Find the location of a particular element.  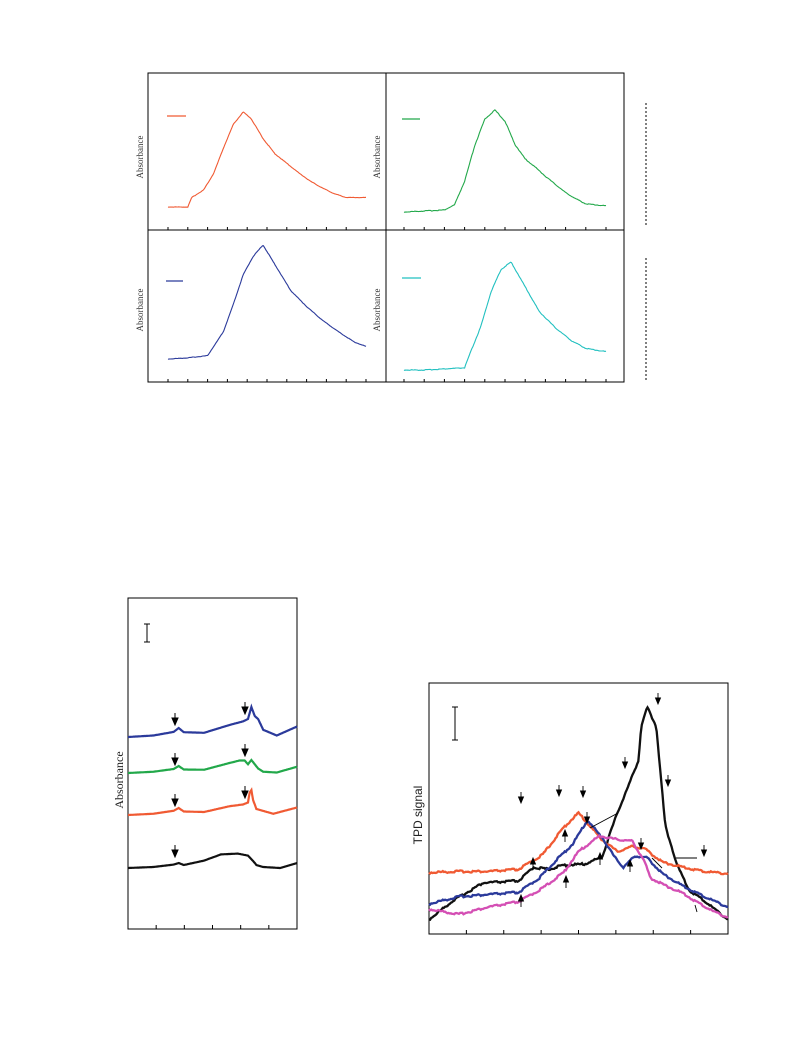

bl-frame is located at coordinates (212, 763).